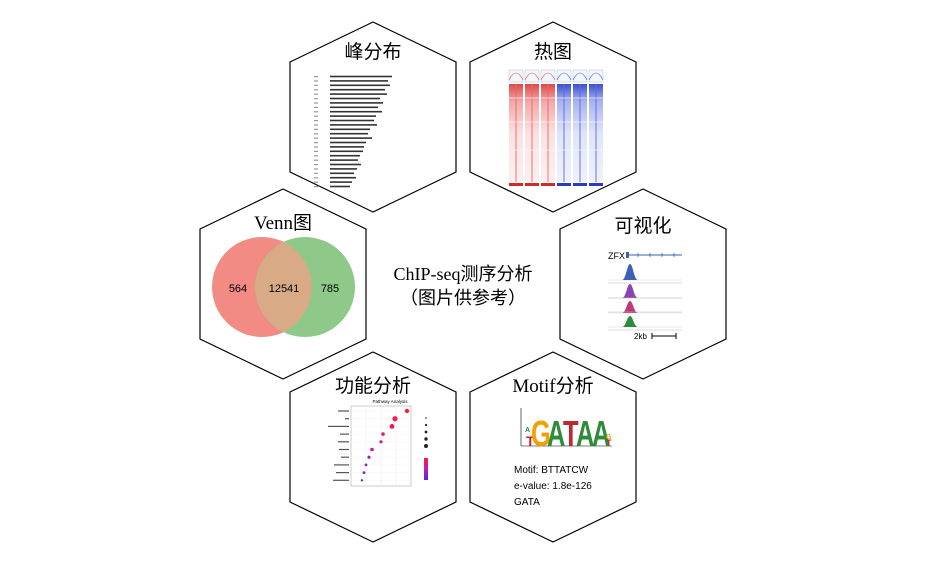 This screenshot has height=565, width=929. I want to click on svg-text: G, so click(609, 437).